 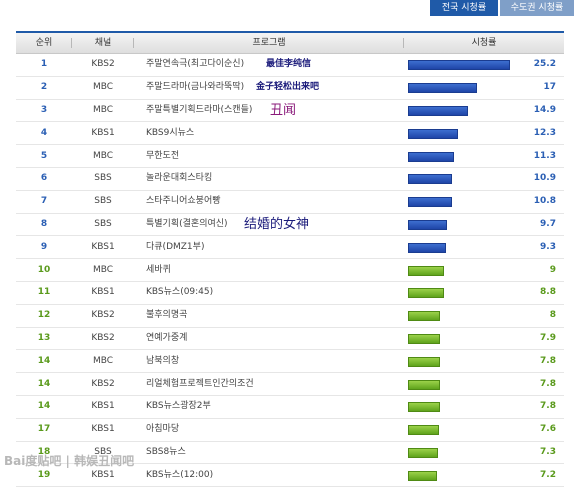 I want to click on rank-cell: 2, so click(x=44, y=87).